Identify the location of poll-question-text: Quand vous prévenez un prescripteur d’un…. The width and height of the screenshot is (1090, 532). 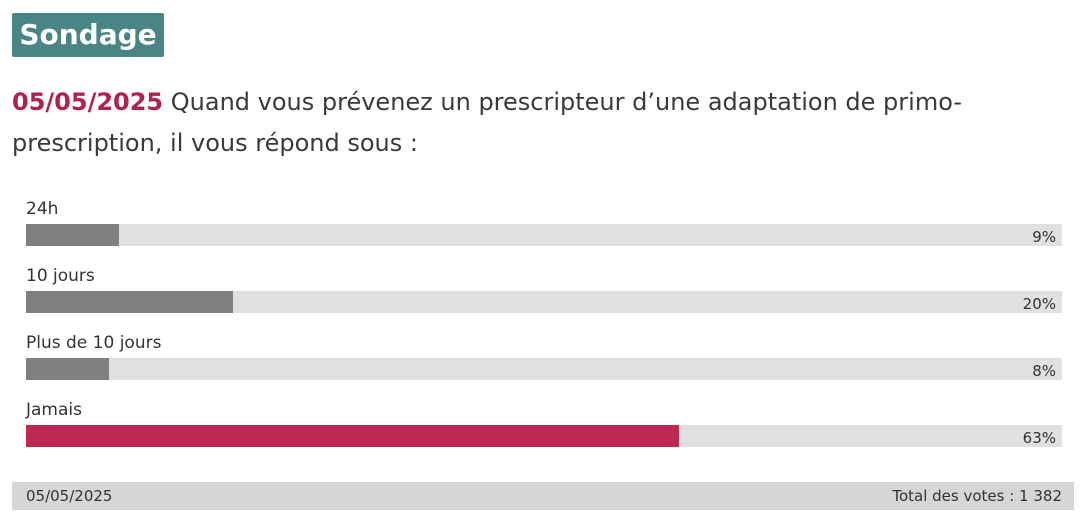
(487, 122).